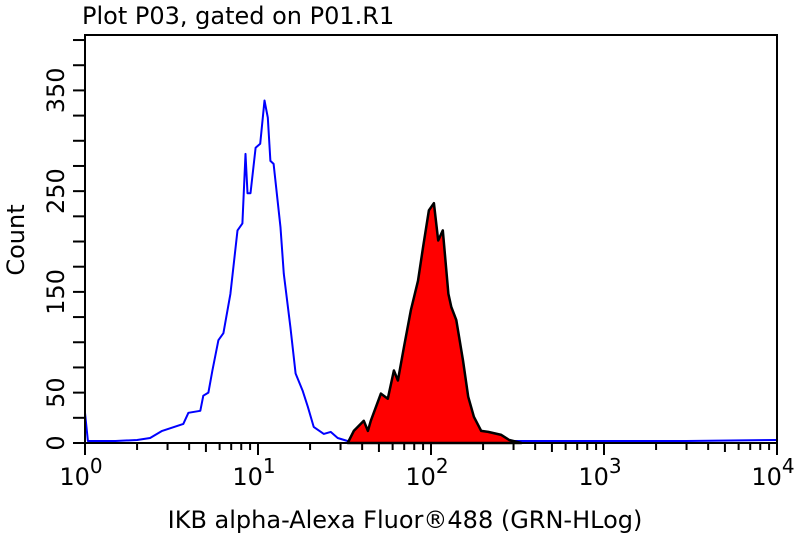 This screenshot has width=800, height=538. Describe the element at coordinates (16, 239) in the screenshot. I see `y-axis-label: Count` at that location.